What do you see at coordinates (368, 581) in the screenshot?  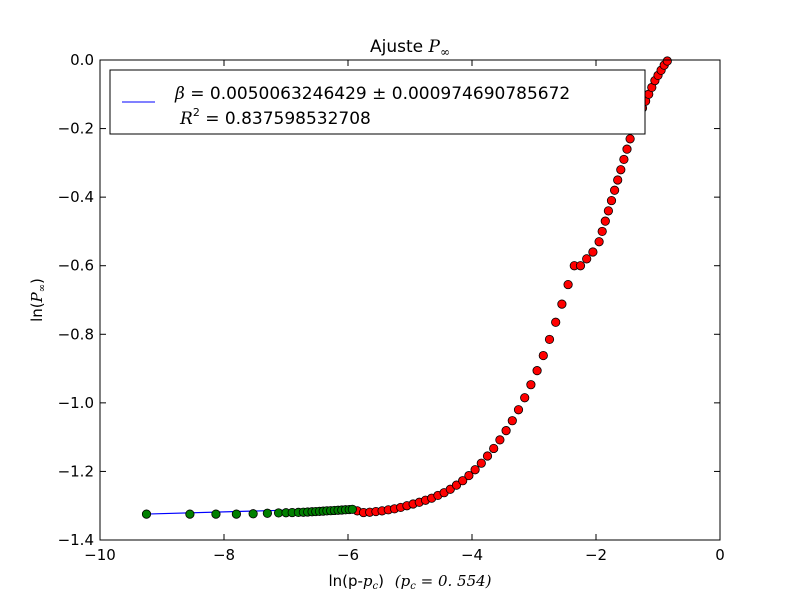 I see `x-label-pc: p` at bounding box center [368, 581].